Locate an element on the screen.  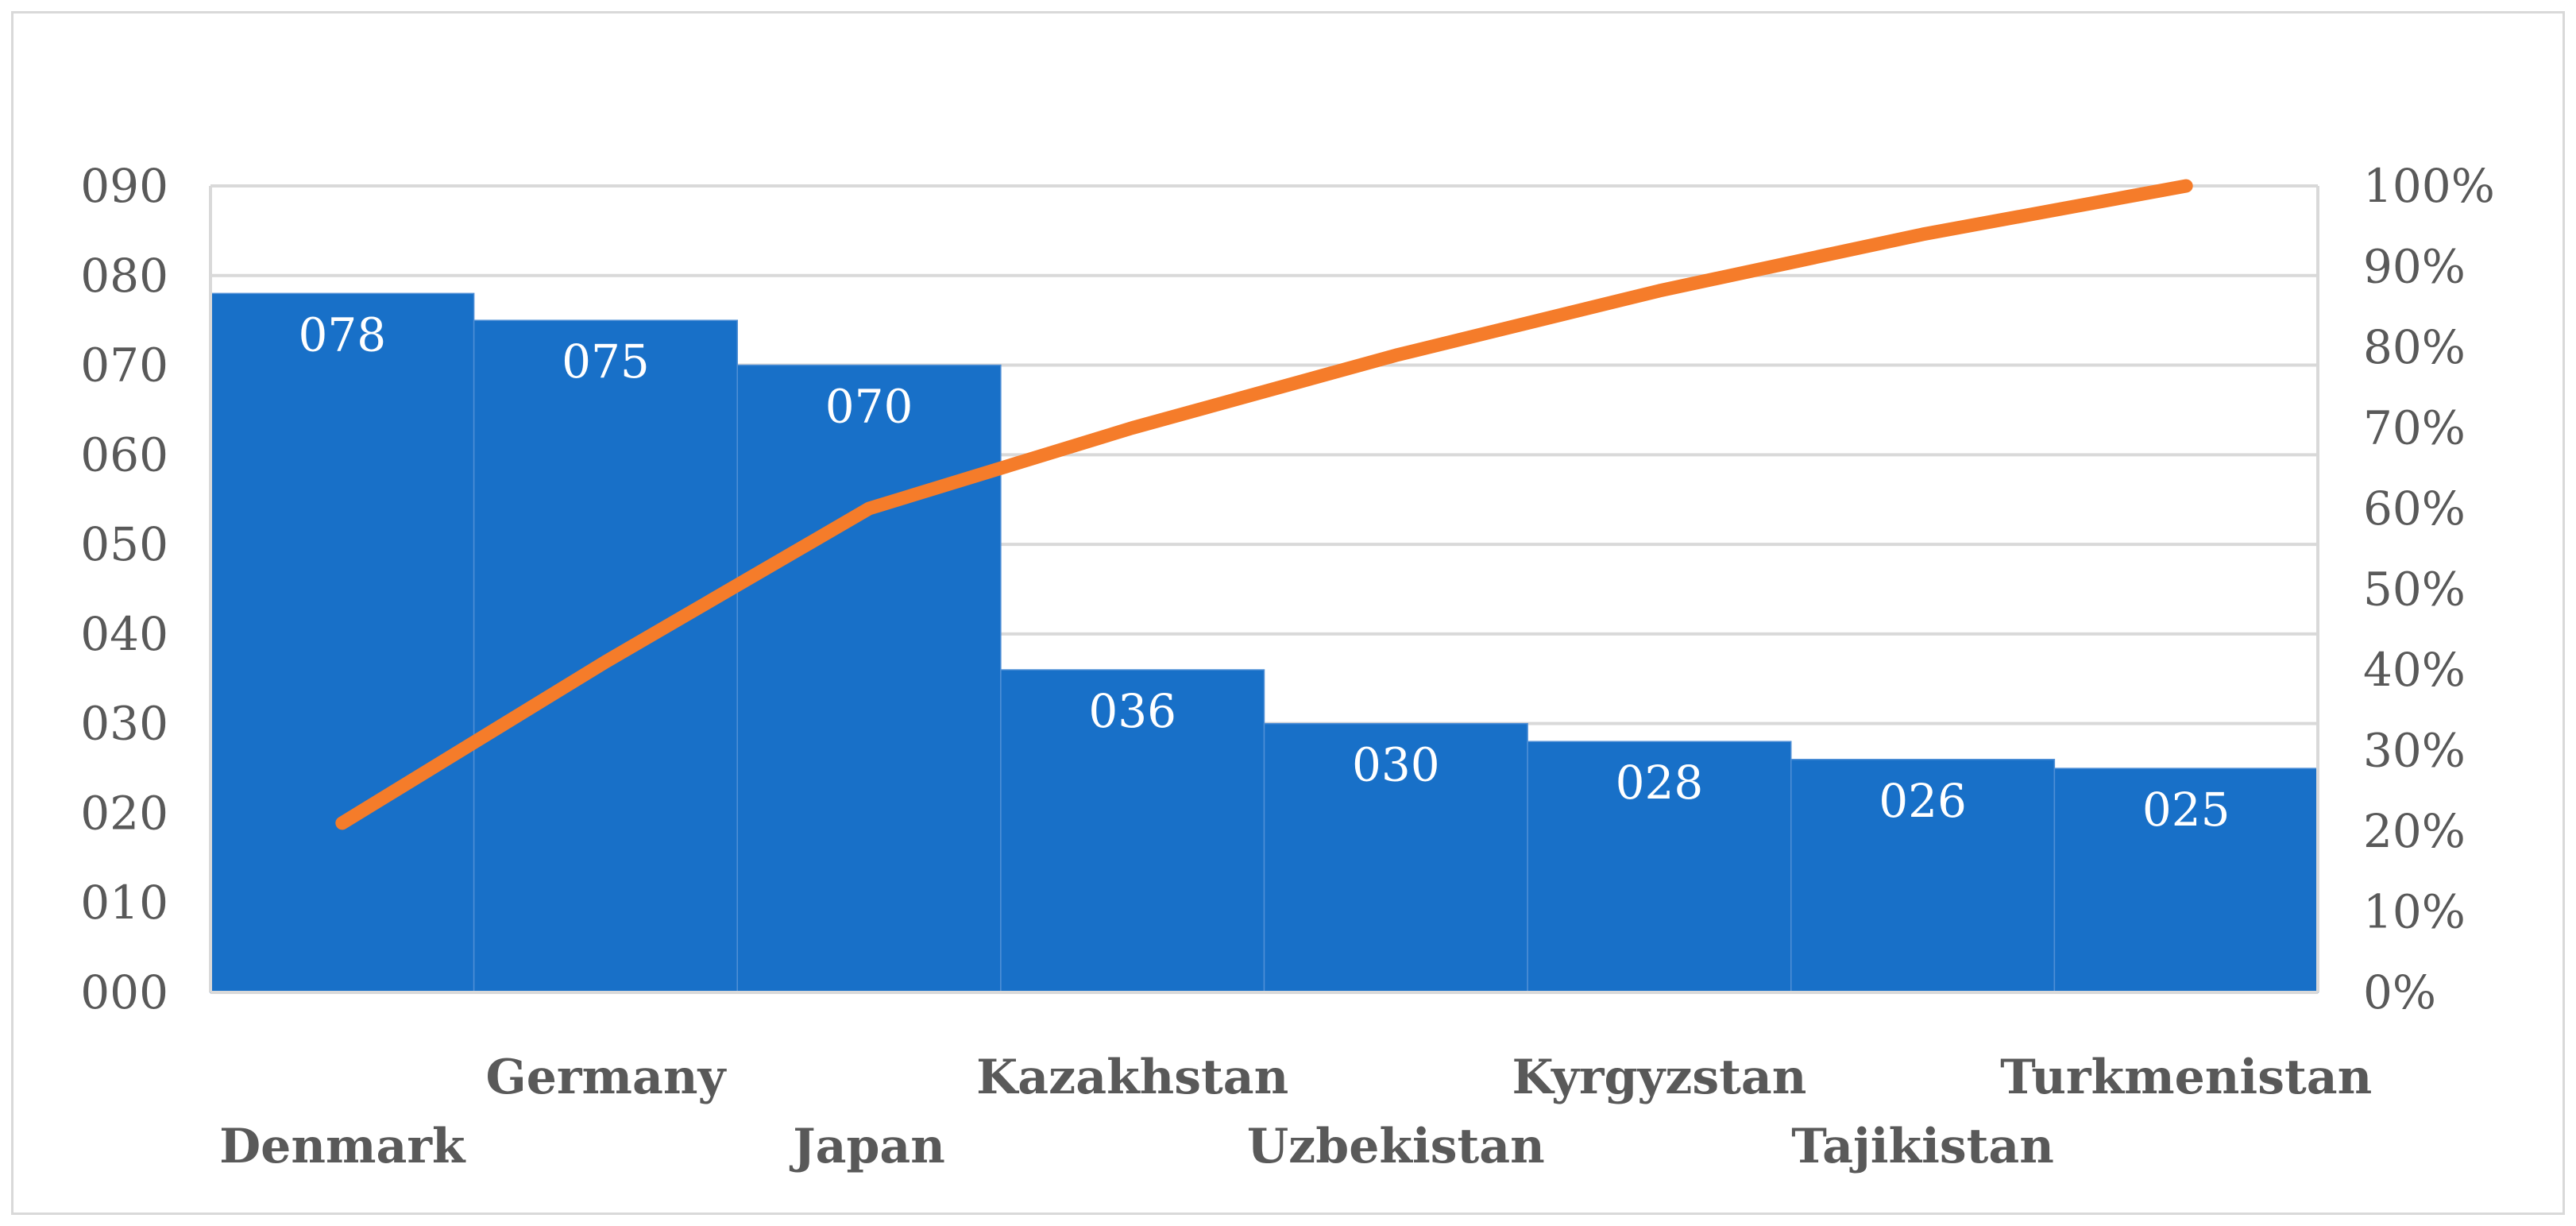
category-label: Germany is located at coordinates (607, 1077).